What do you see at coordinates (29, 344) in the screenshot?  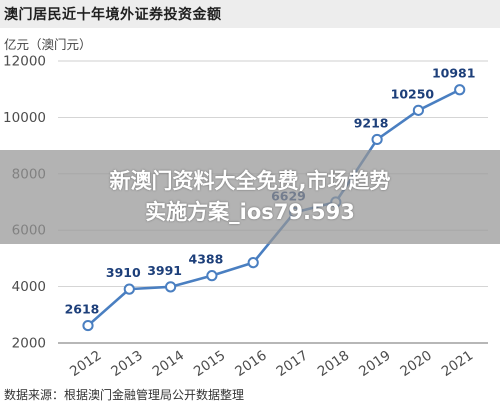 I see `y-tick-label-2000: 2000` at bounding box center [29, 344].